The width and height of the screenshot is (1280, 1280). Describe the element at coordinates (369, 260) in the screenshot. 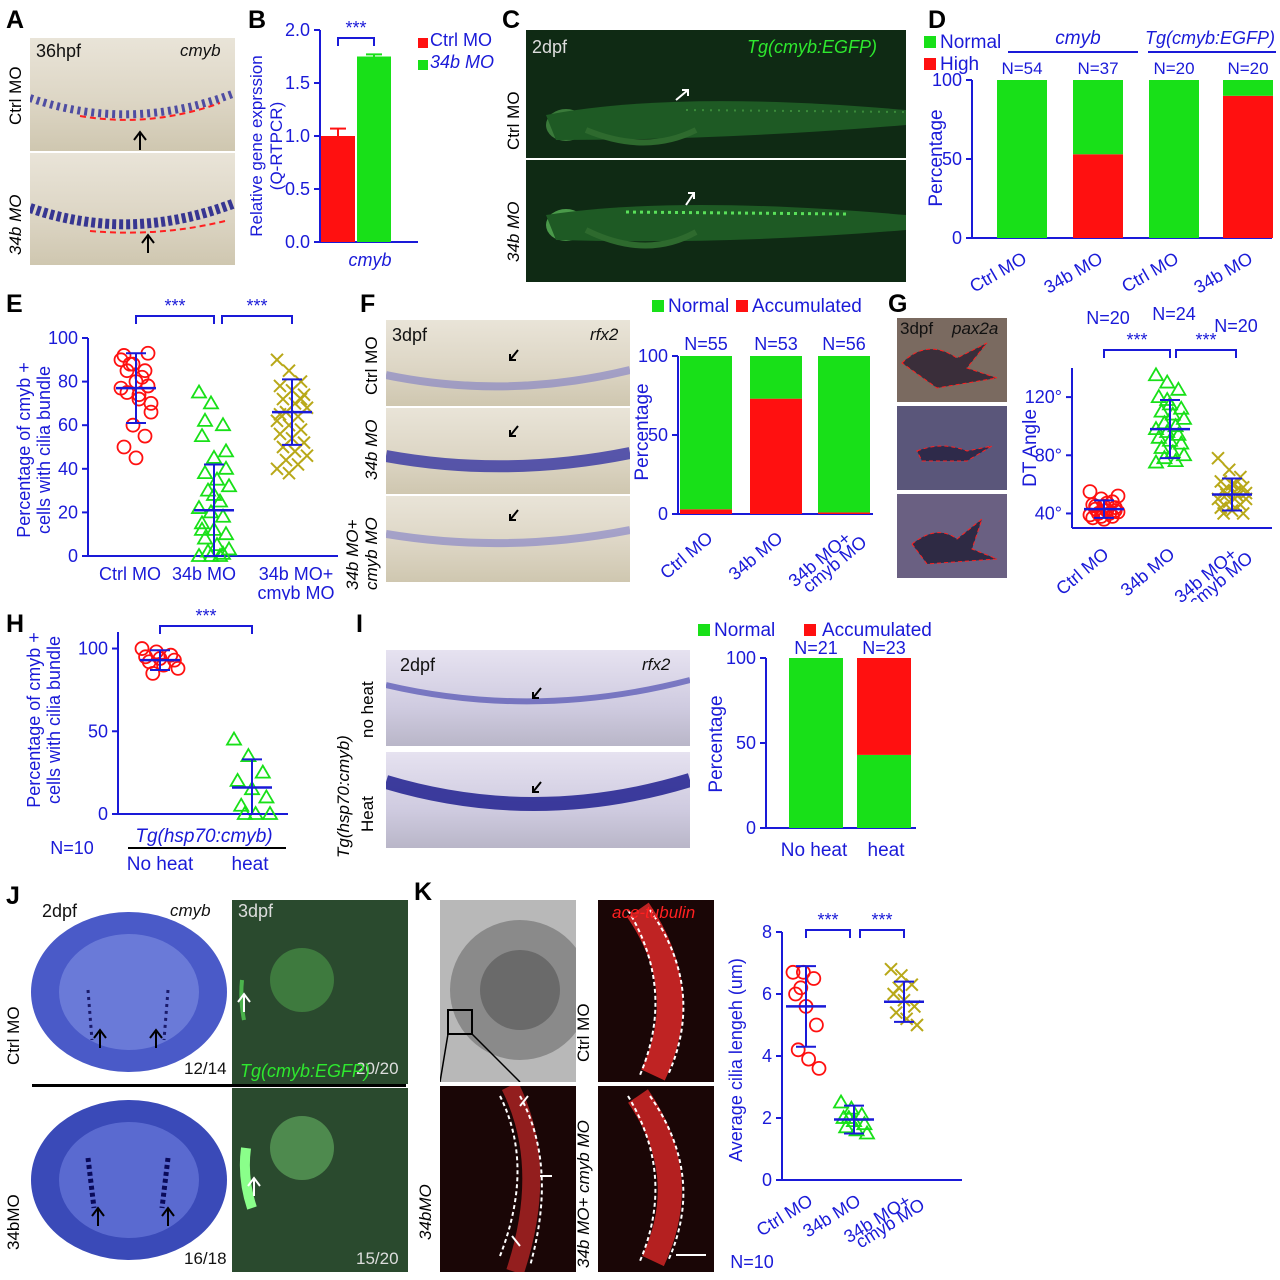

I see `b-xlabel: cmyb` at that location.